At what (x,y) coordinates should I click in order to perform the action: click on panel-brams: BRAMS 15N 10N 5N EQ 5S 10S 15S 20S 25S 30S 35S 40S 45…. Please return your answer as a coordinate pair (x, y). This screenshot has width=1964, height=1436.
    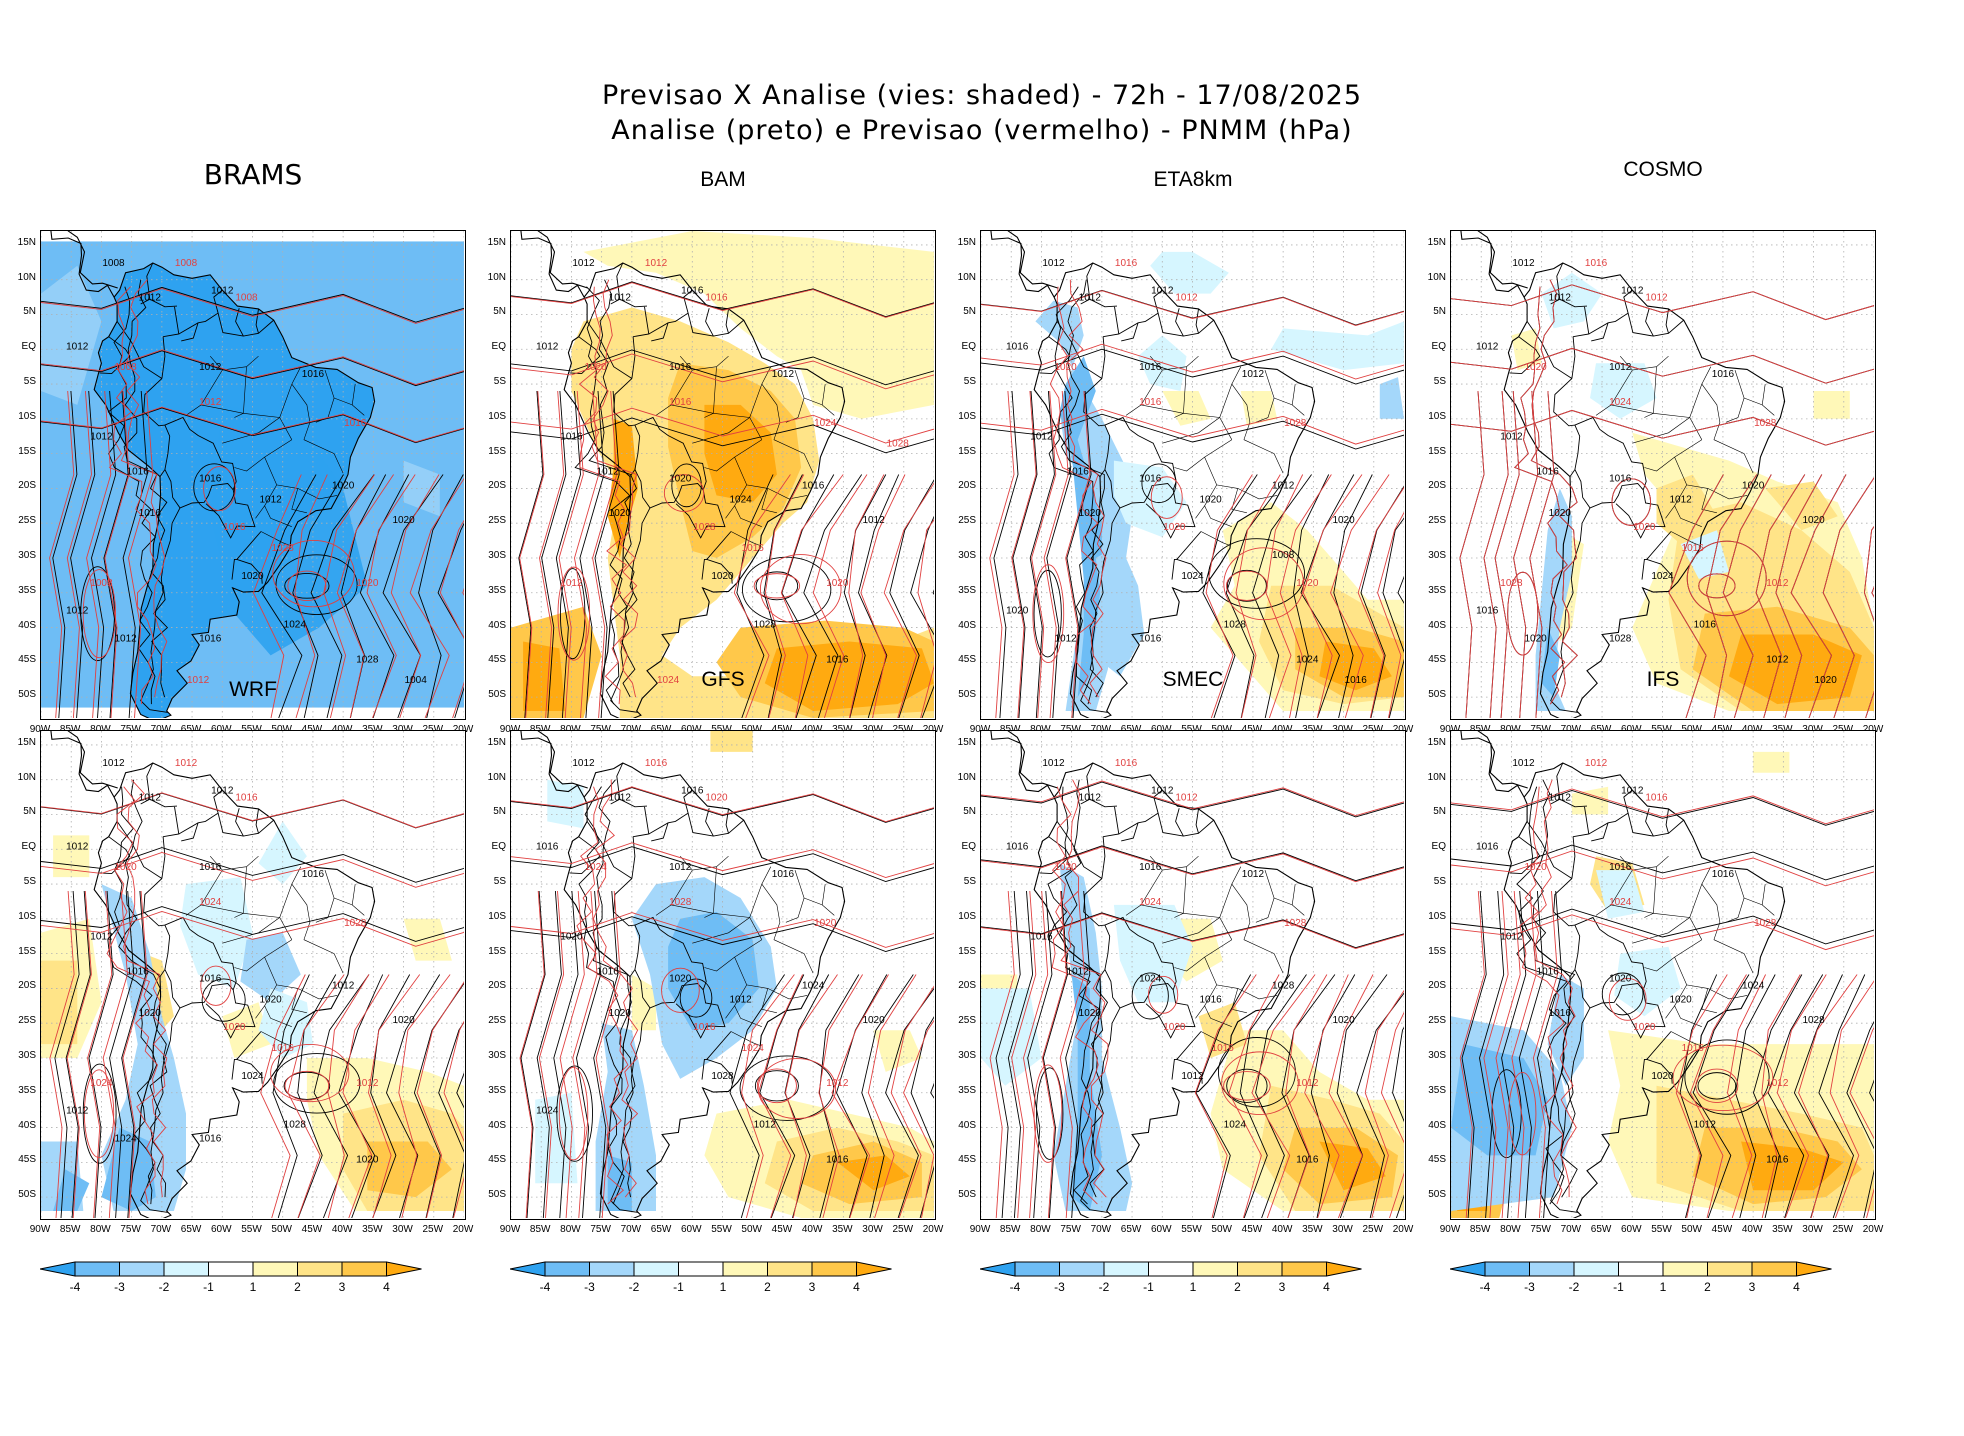
    Looking at the image, I should click on (237, 484).